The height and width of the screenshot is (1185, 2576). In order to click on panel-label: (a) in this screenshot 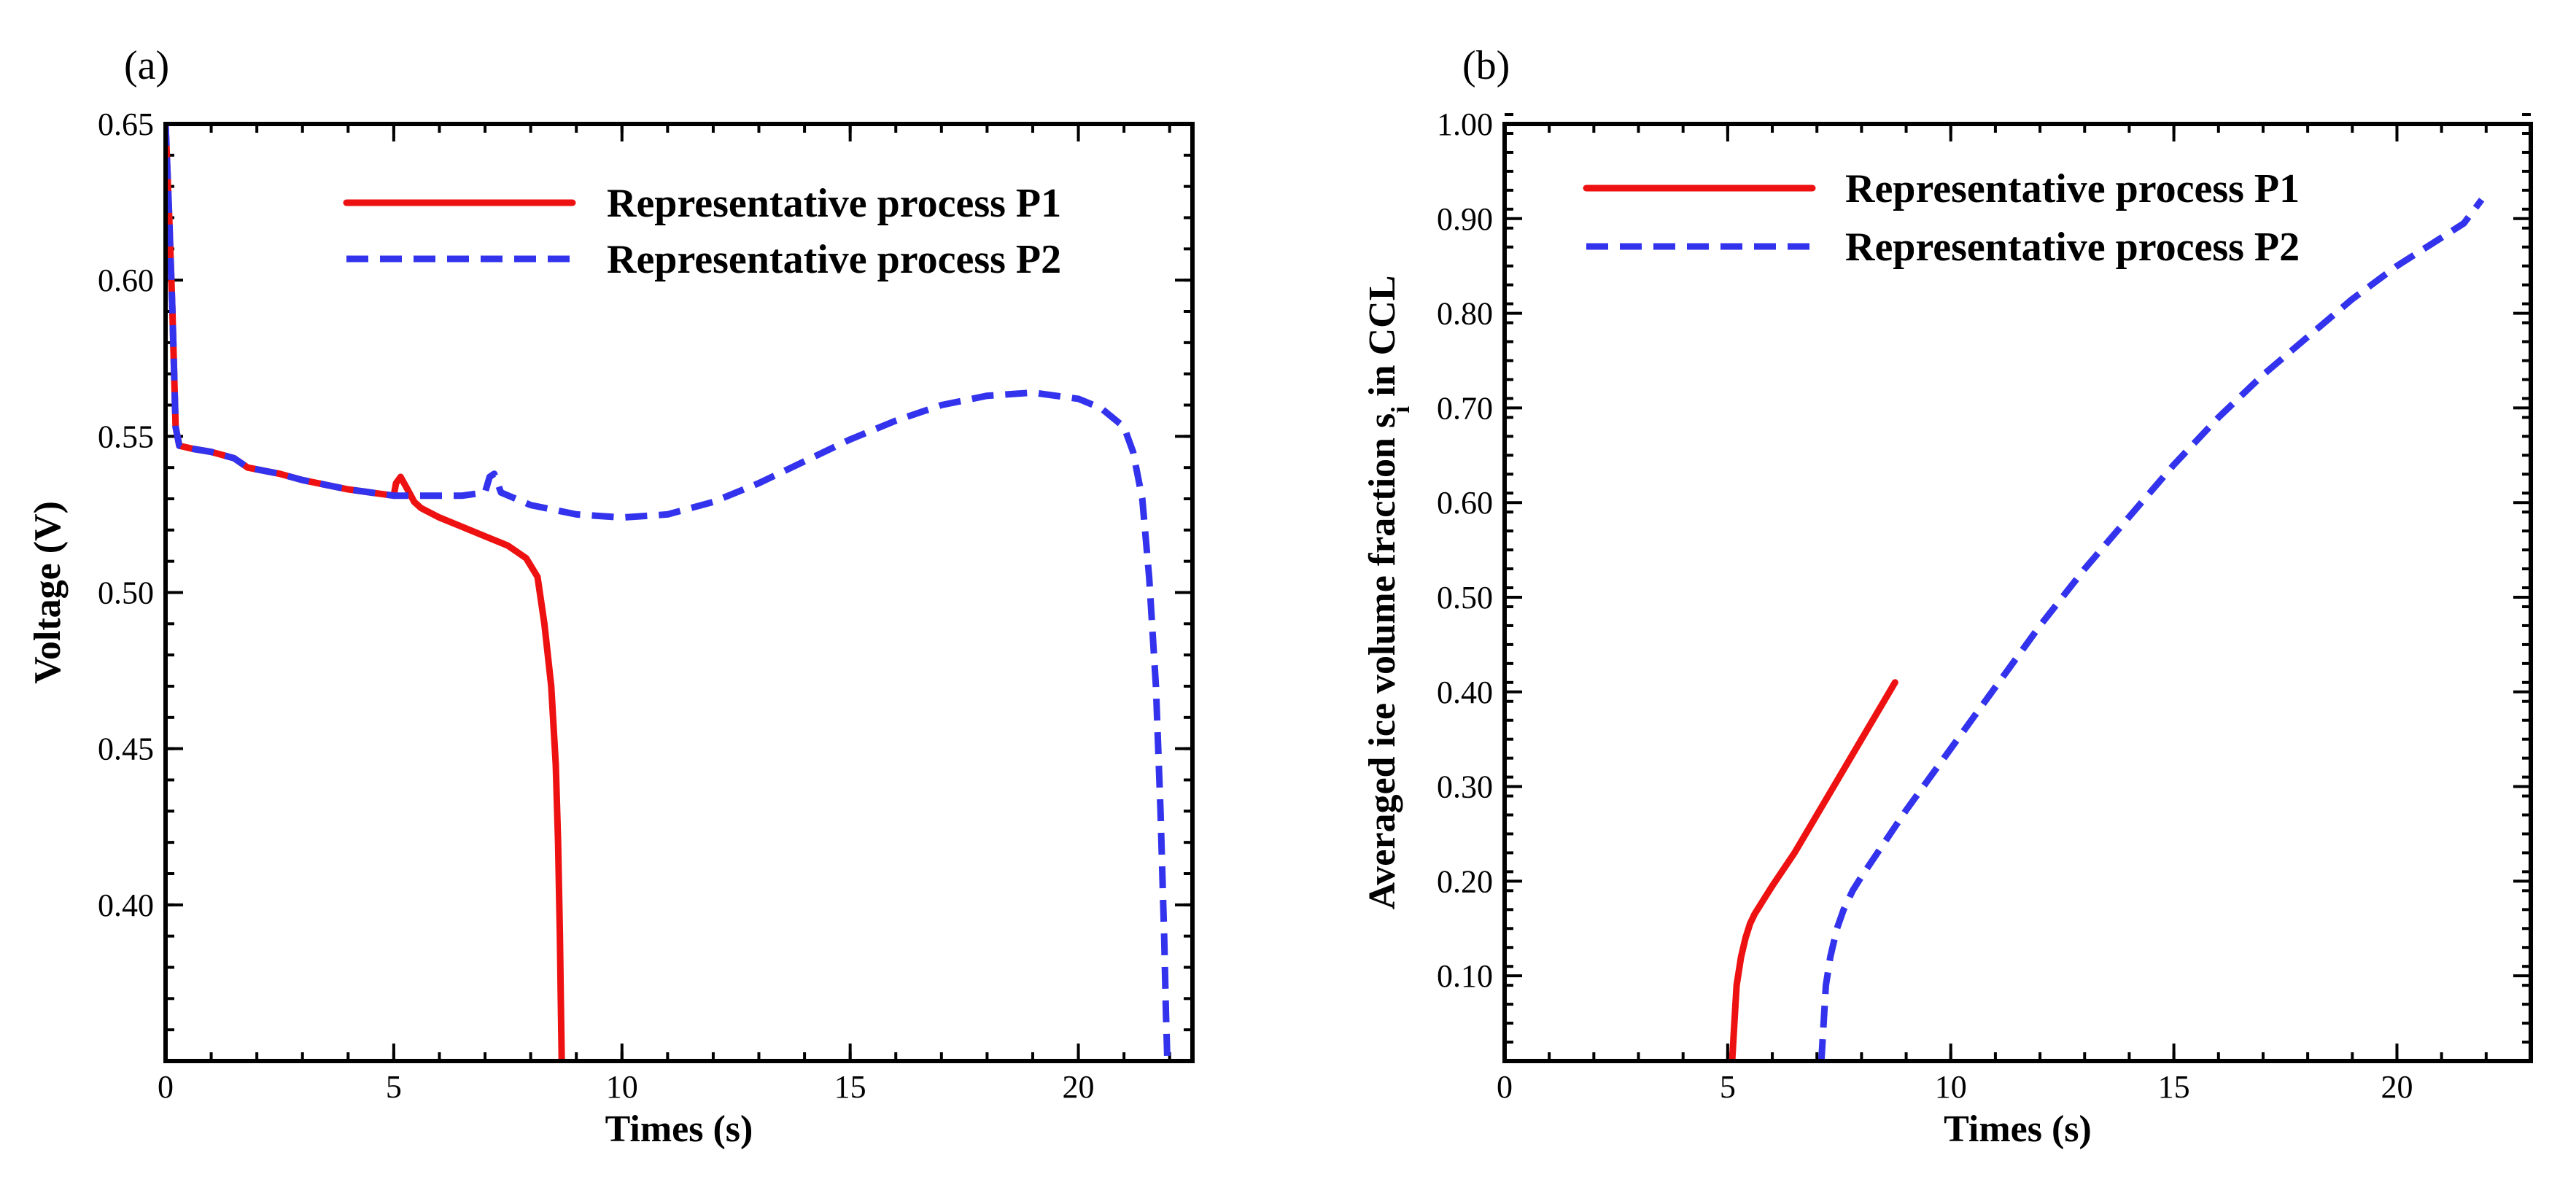, I will do `click(147, 65)`.